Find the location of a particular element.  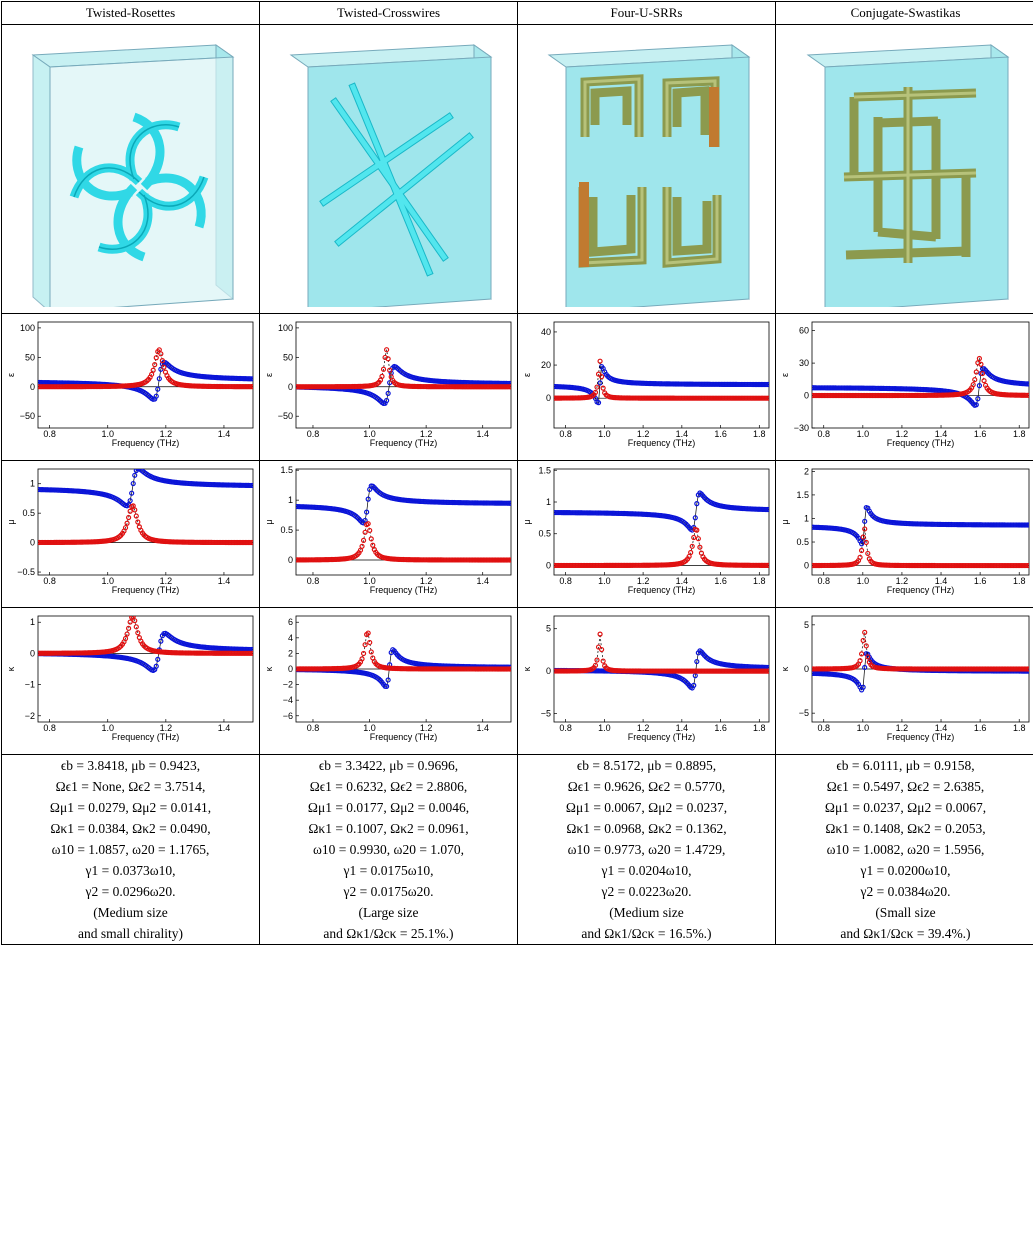

structure-cell is located at coordinates (904, 169).